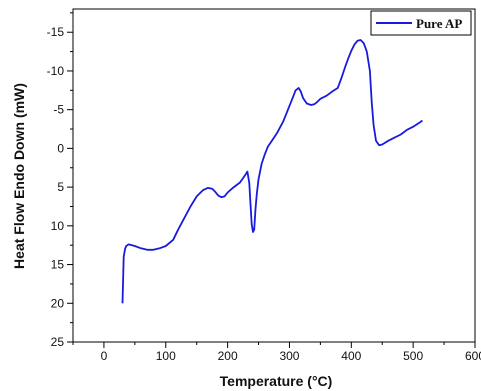 This screenshot has width=481, height=391. I want to click on x-tick-label: 400, so click(351, 356).